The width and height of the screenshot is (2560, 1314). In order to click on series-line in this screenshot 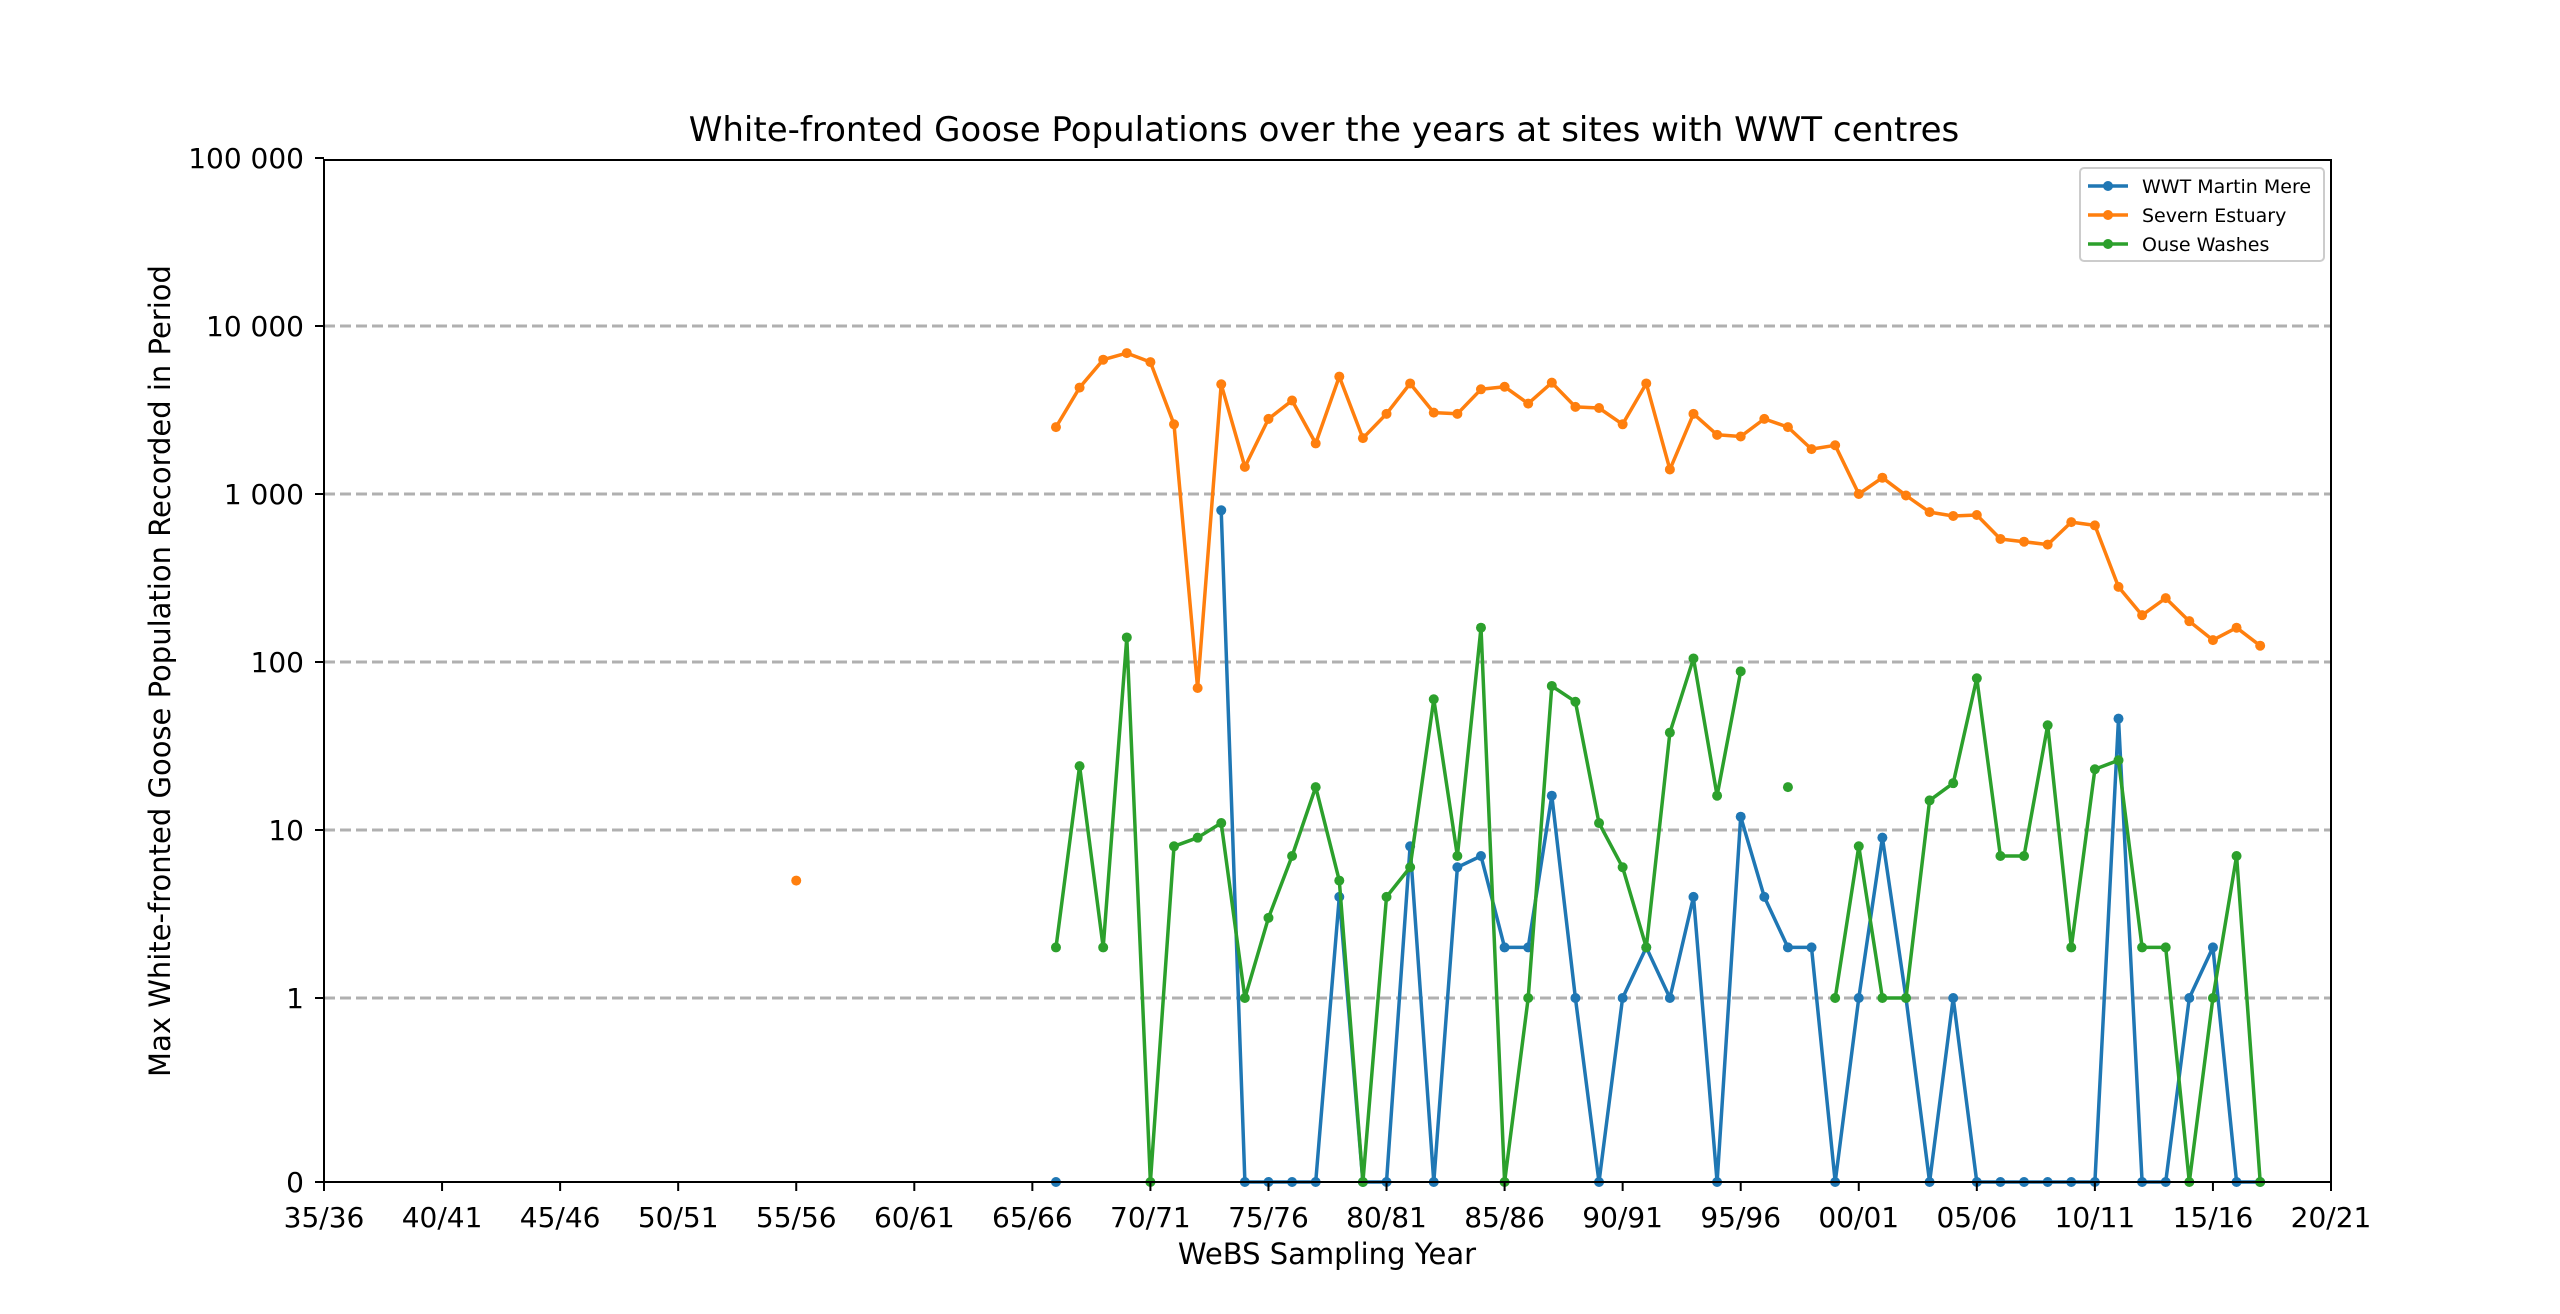, I will do `click(2047, 930)`.